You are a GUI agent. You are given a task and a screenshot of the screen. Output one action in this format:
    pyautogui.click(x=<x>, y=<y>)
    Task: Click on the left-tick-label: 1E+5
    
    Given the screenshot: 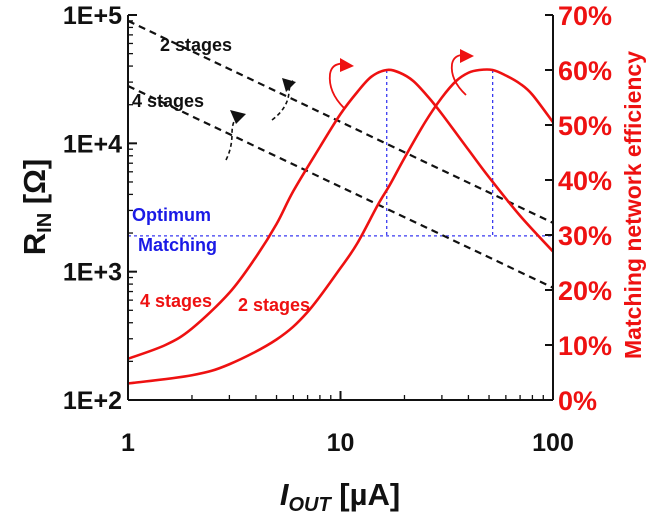 What is the action you would take?
    pyautogui.click(x=92, y=16)
    